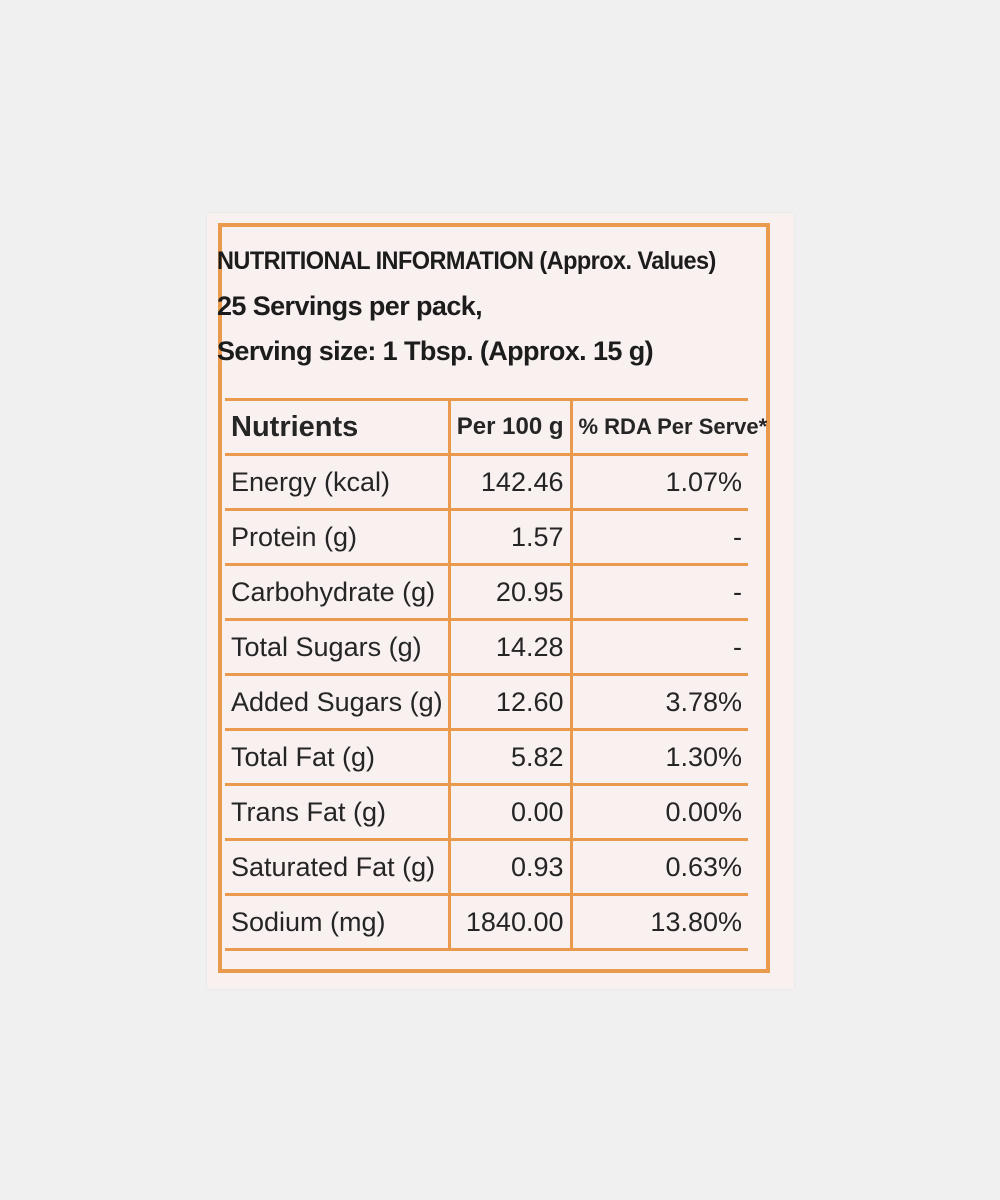 This screenshot has width=1000, height=1200. I want to click on table-row: Sodium (mg) 1840.00 13.80%, so click(486, 922).